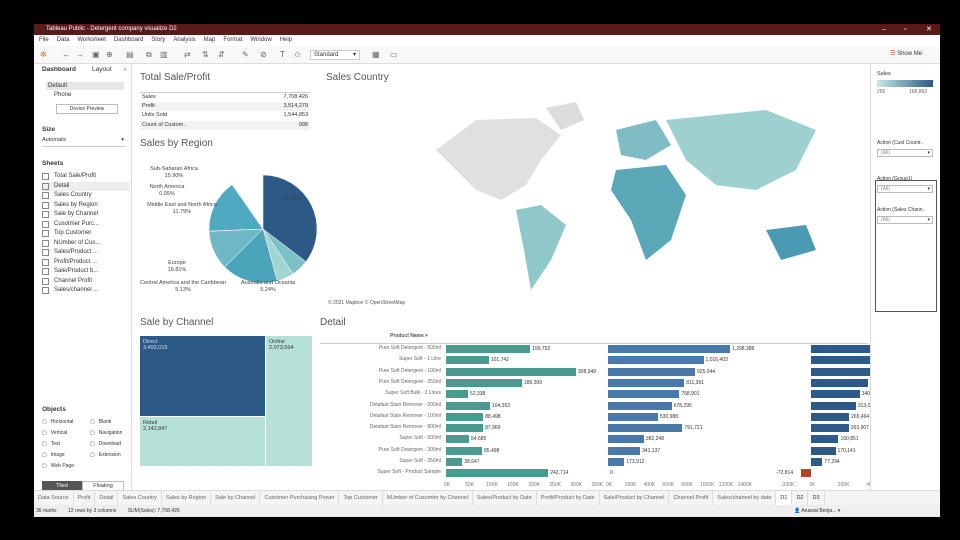 This screenshot has height=540, width=960. Describe the element at coordinates (63, 95) in the screenshot. I see `device-phone: Phone` at that location.